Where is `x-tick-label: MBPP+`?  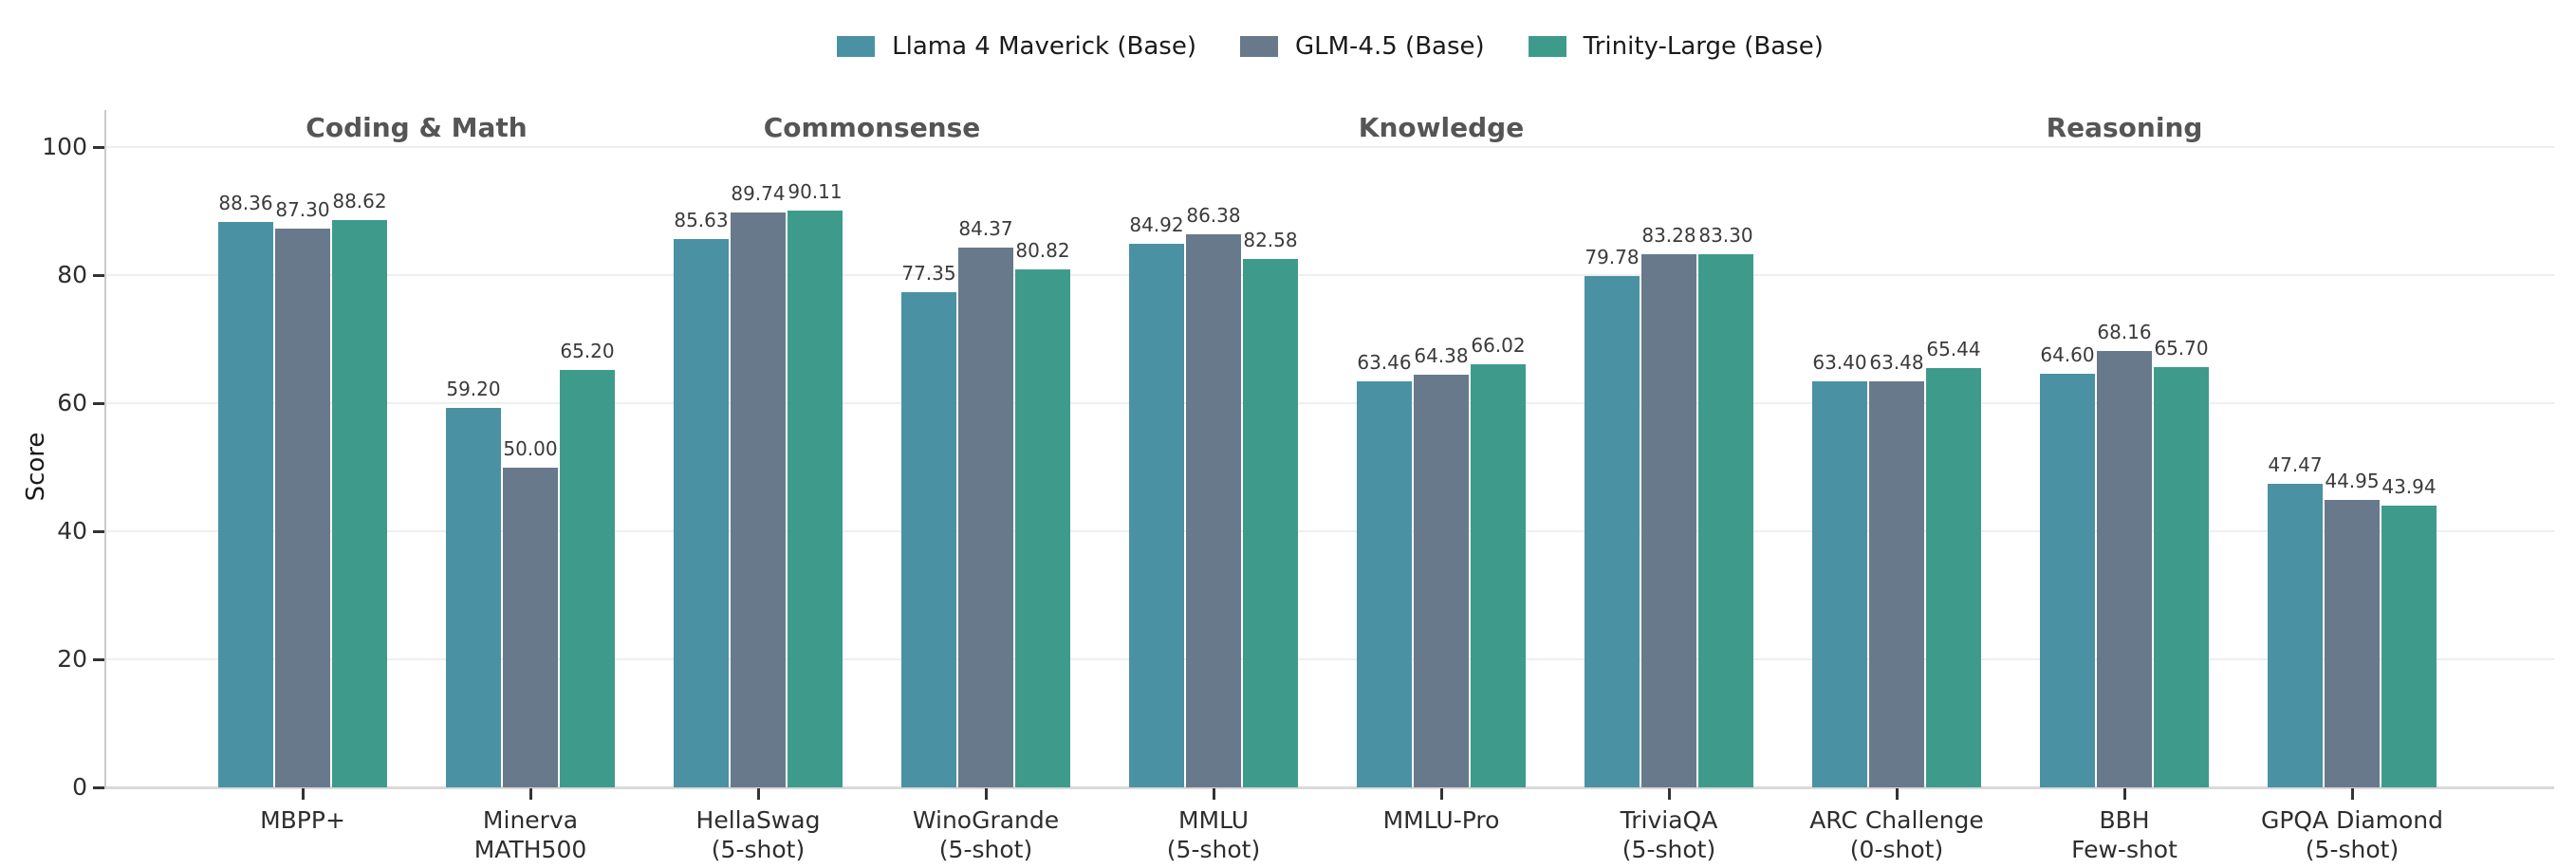
x-tick-label: MBPP+ is located at coordinates (303, 820).